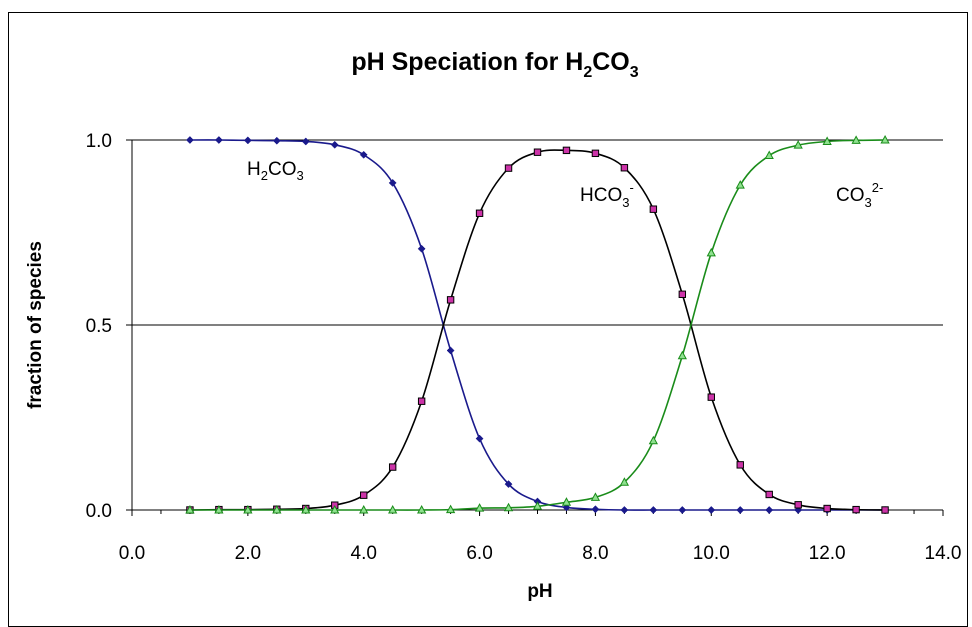  I want to click on chart-title: pH Speciation for H2CO3, so click(494, 64).